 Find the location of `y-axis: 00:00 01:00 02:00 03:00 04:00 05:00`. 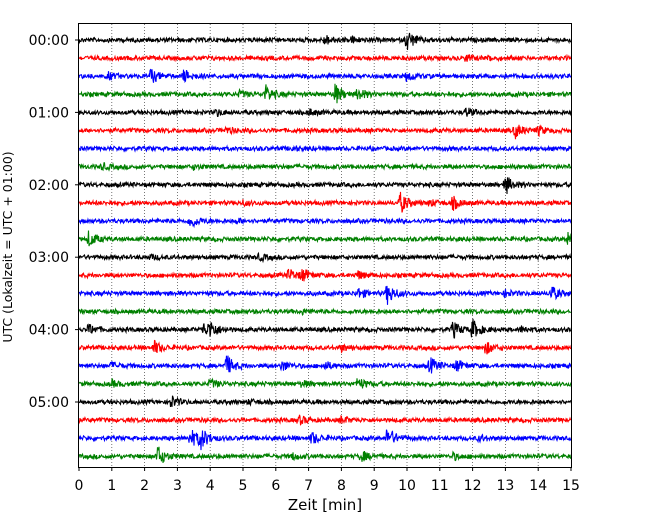

y-axis: 00:00 01:00 02:00 03:00 04:00 05:00 is located at coordinates (54, 222).